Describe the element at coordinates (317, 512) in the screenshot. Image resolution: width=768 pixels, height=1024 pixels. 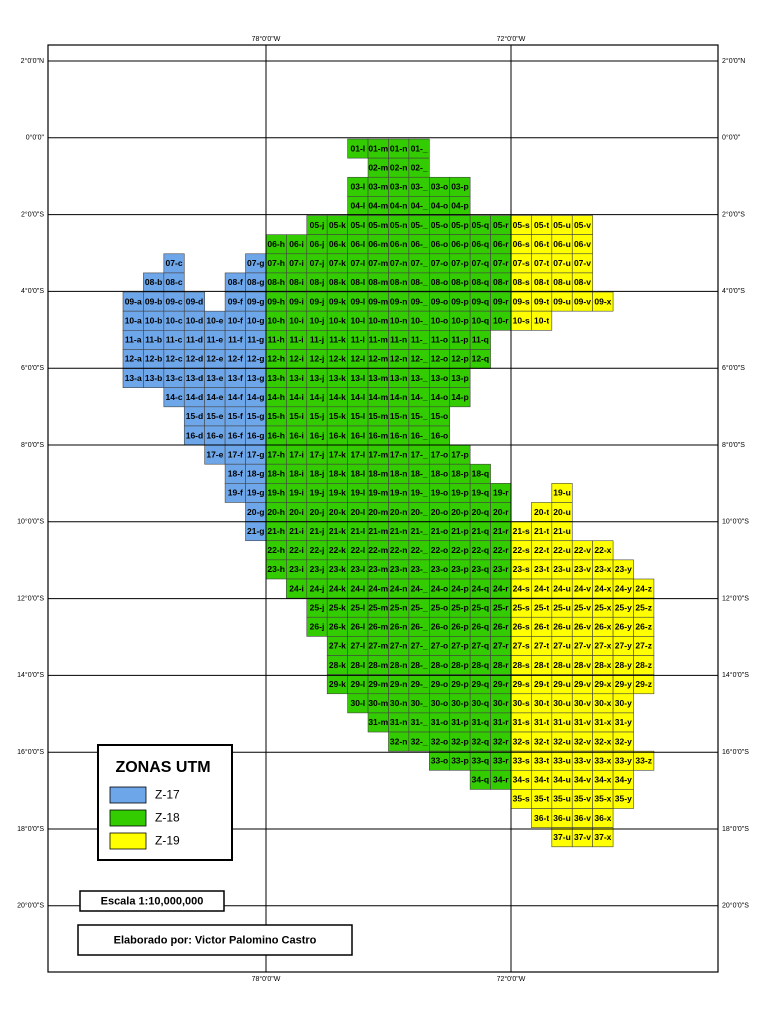
I see `cell-label: 20-j` at that location.